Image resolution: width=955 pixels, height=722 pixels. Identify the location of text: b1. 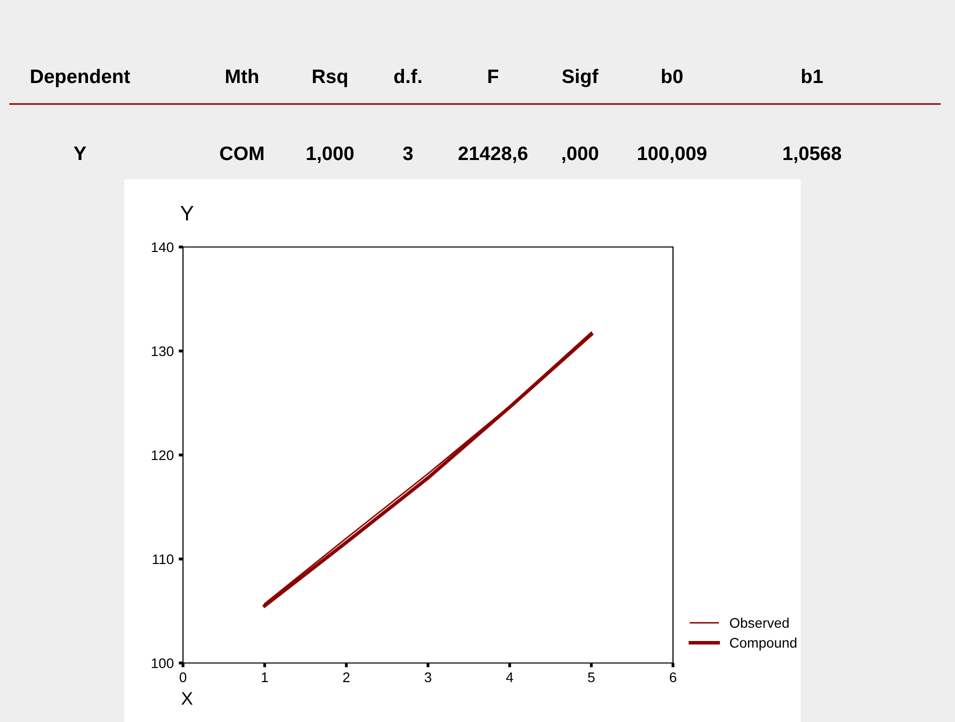
(812, 76).